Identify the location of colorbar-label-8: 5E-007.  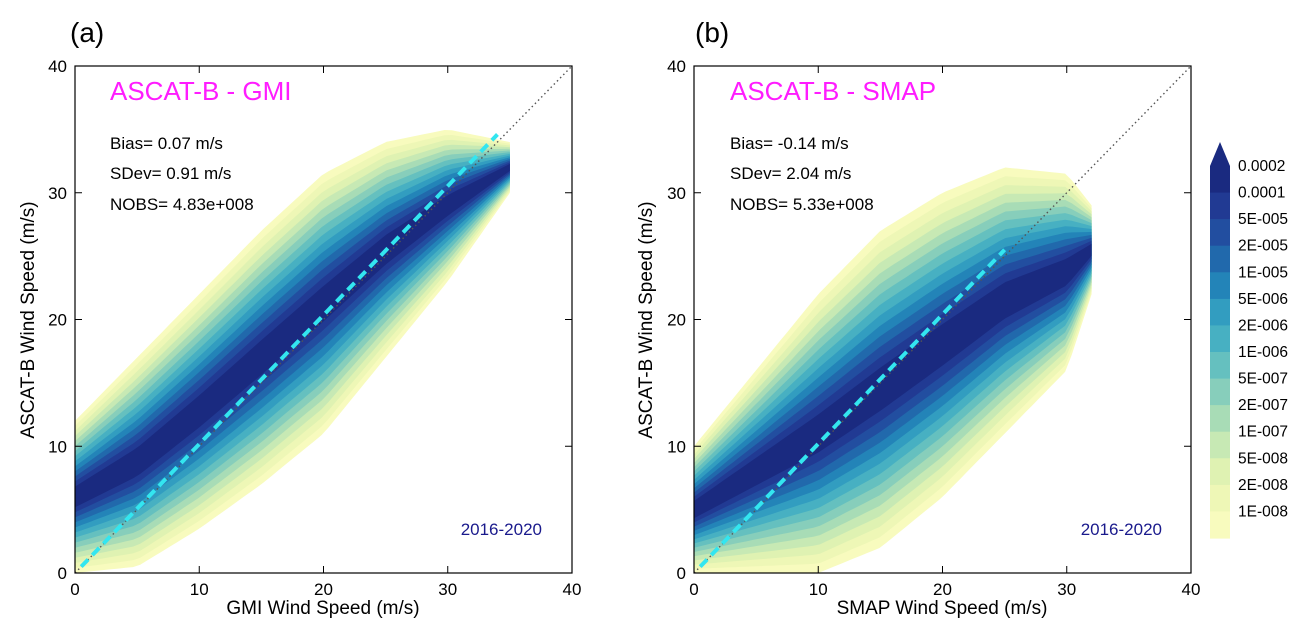
(1263, 379).